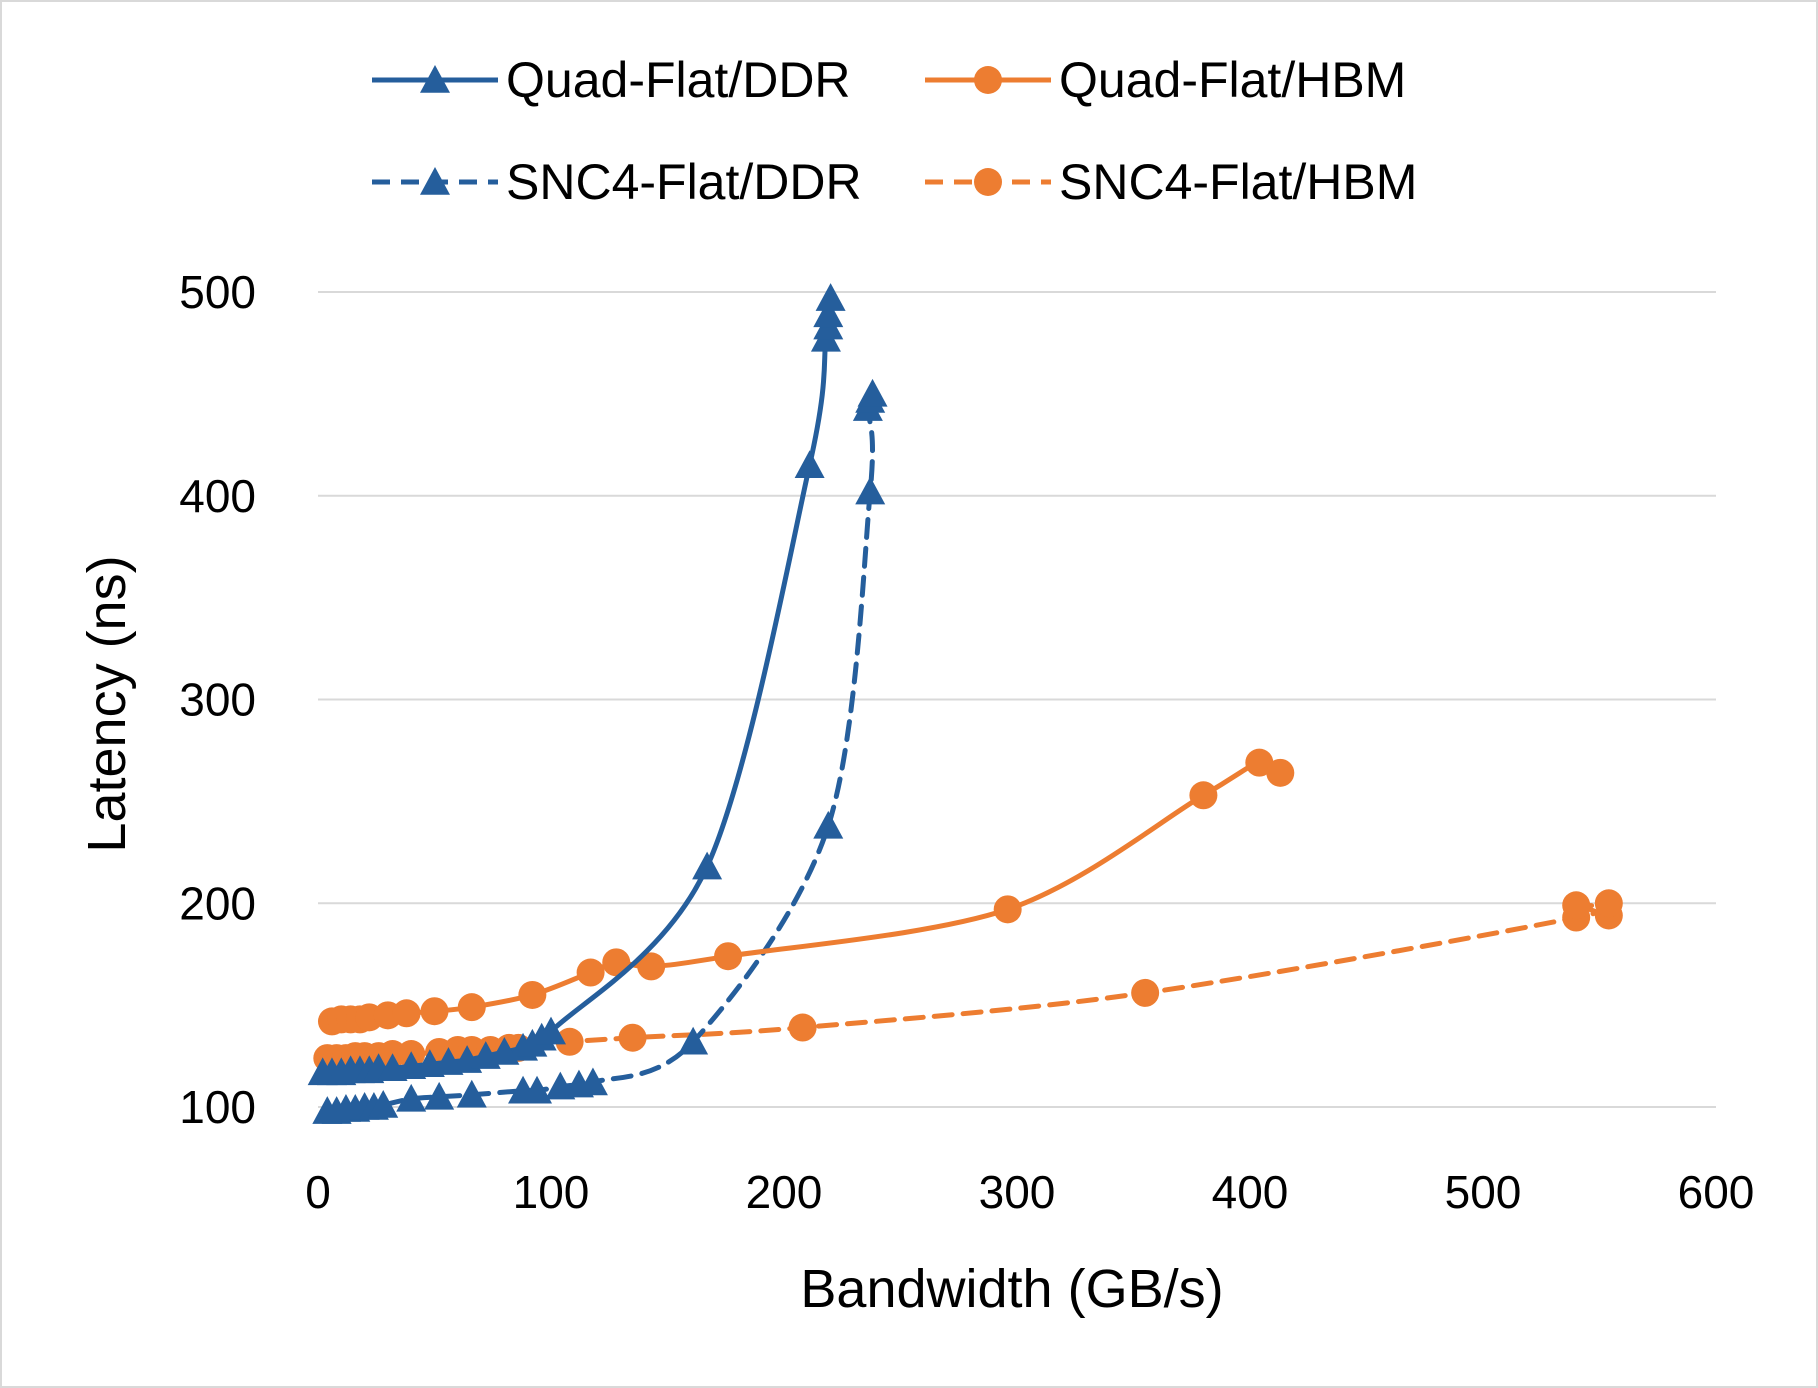 This screenshot has width=1818, height=1388. I want to click on legend-item-snc4-flat-hbm: SNC4-Flat/HBM, so click(1171, 182).